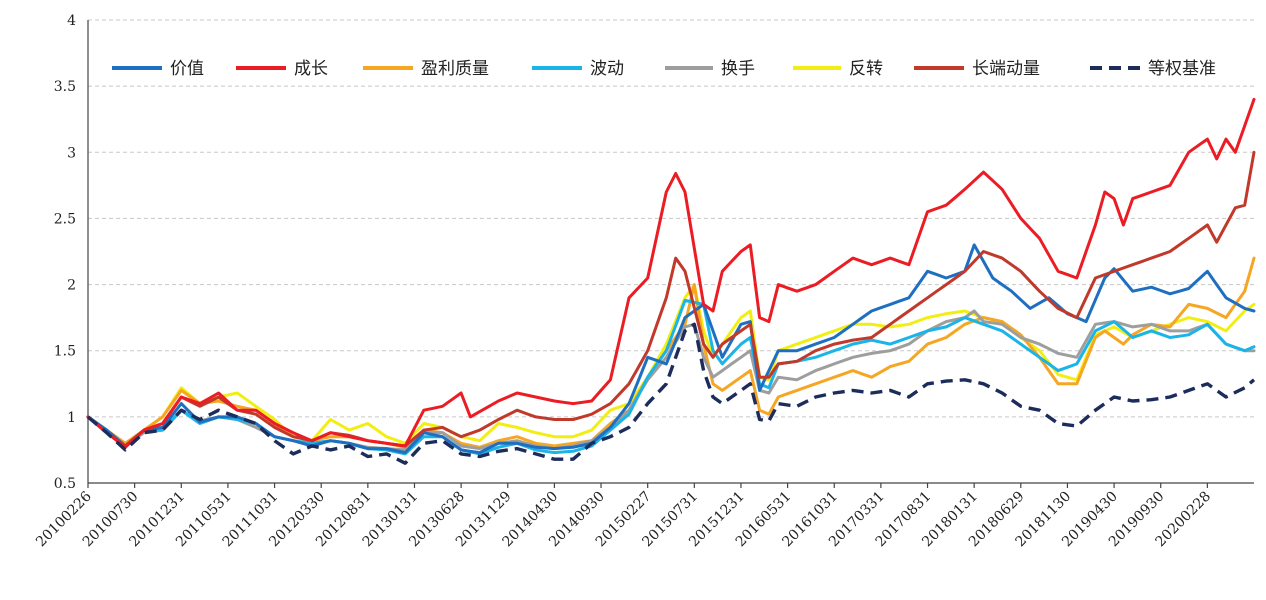 This screenshot has height=600, width=1266. What do you see at coordinates (866, 69) in the screenshot?
I see `legend-label: 反转` at bounding box center [866, 69].